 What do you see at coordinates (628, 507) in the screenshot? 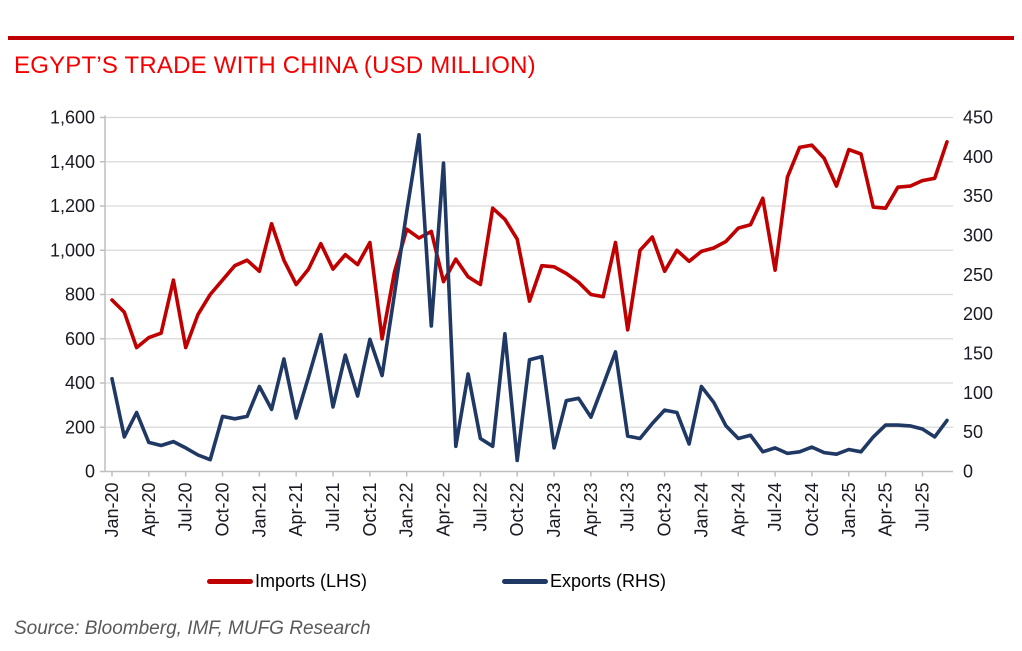
I see `svg-text: Jul-23` at bounding box center [628, 507].